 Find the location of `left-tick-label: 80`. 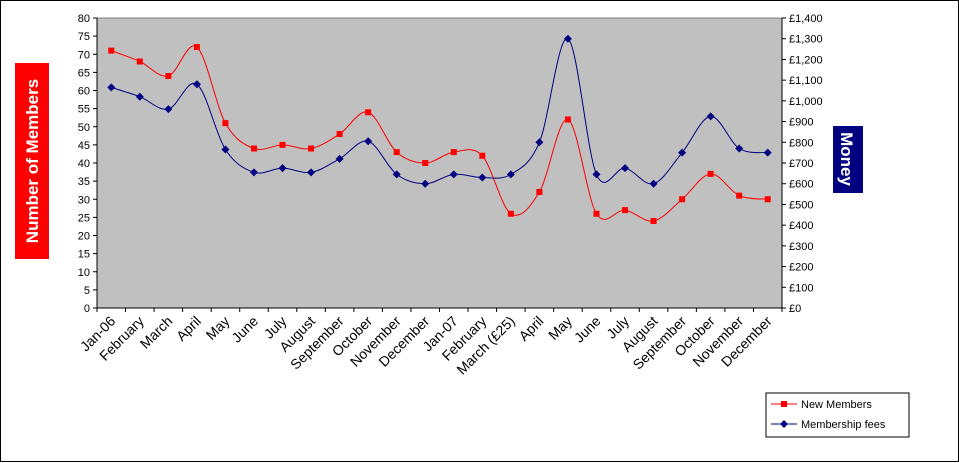

left-tick-label: 80 is located at coordinates (84, 19).